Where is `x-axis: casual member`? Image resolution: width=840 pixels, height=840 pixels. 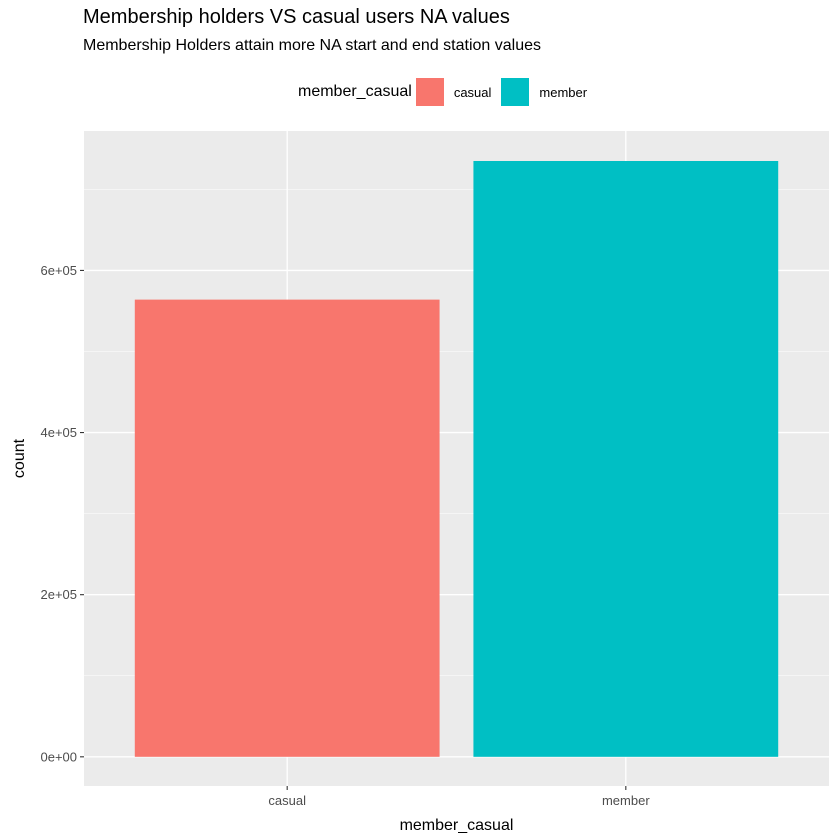
x-axis: casual member is located at coordinates (459, 797).